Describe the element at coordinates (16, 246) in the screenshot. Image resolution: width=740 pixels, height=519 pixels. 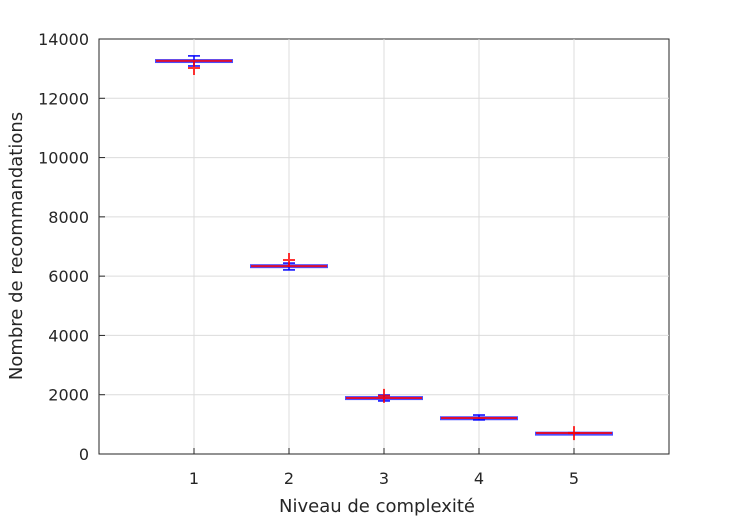
I see `y-axis-label: Nombre de recommandations` at that location.